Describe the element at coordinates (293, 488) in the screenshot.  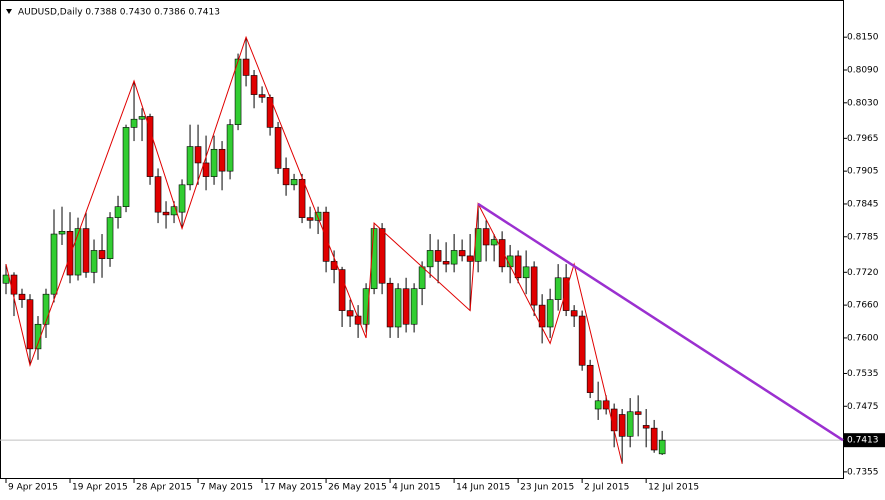
I see `x-tick-label: 17 May 2015` at that location.